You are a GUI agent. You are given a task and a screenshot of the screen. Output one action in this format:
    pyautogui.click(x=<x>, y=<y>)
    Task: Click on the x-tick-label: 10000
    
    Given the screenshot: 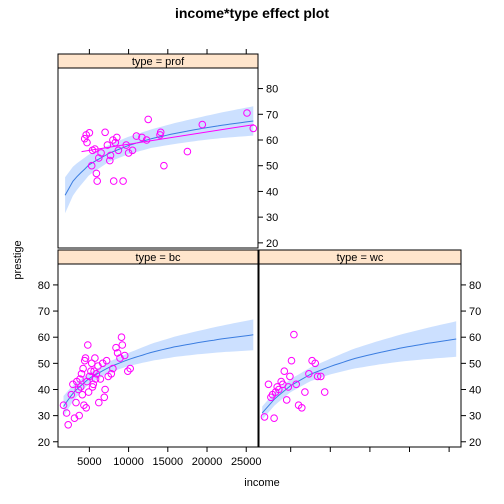 What is the action you would take?
    pyautogui.click(x=128, y=462)
    